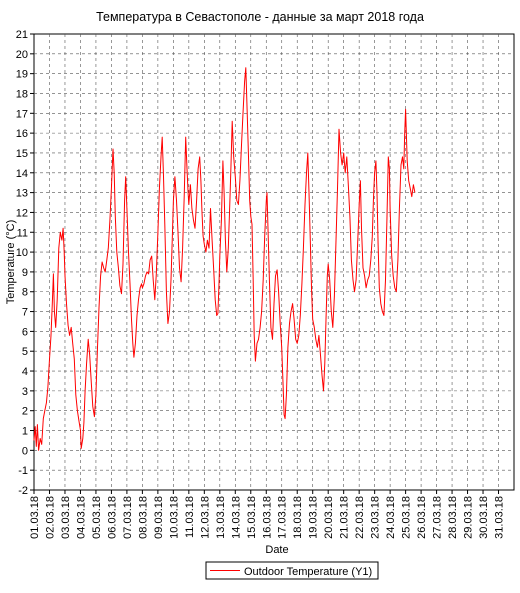  I want to click on x-tick-label: 20.03.18, so click(329, 517).